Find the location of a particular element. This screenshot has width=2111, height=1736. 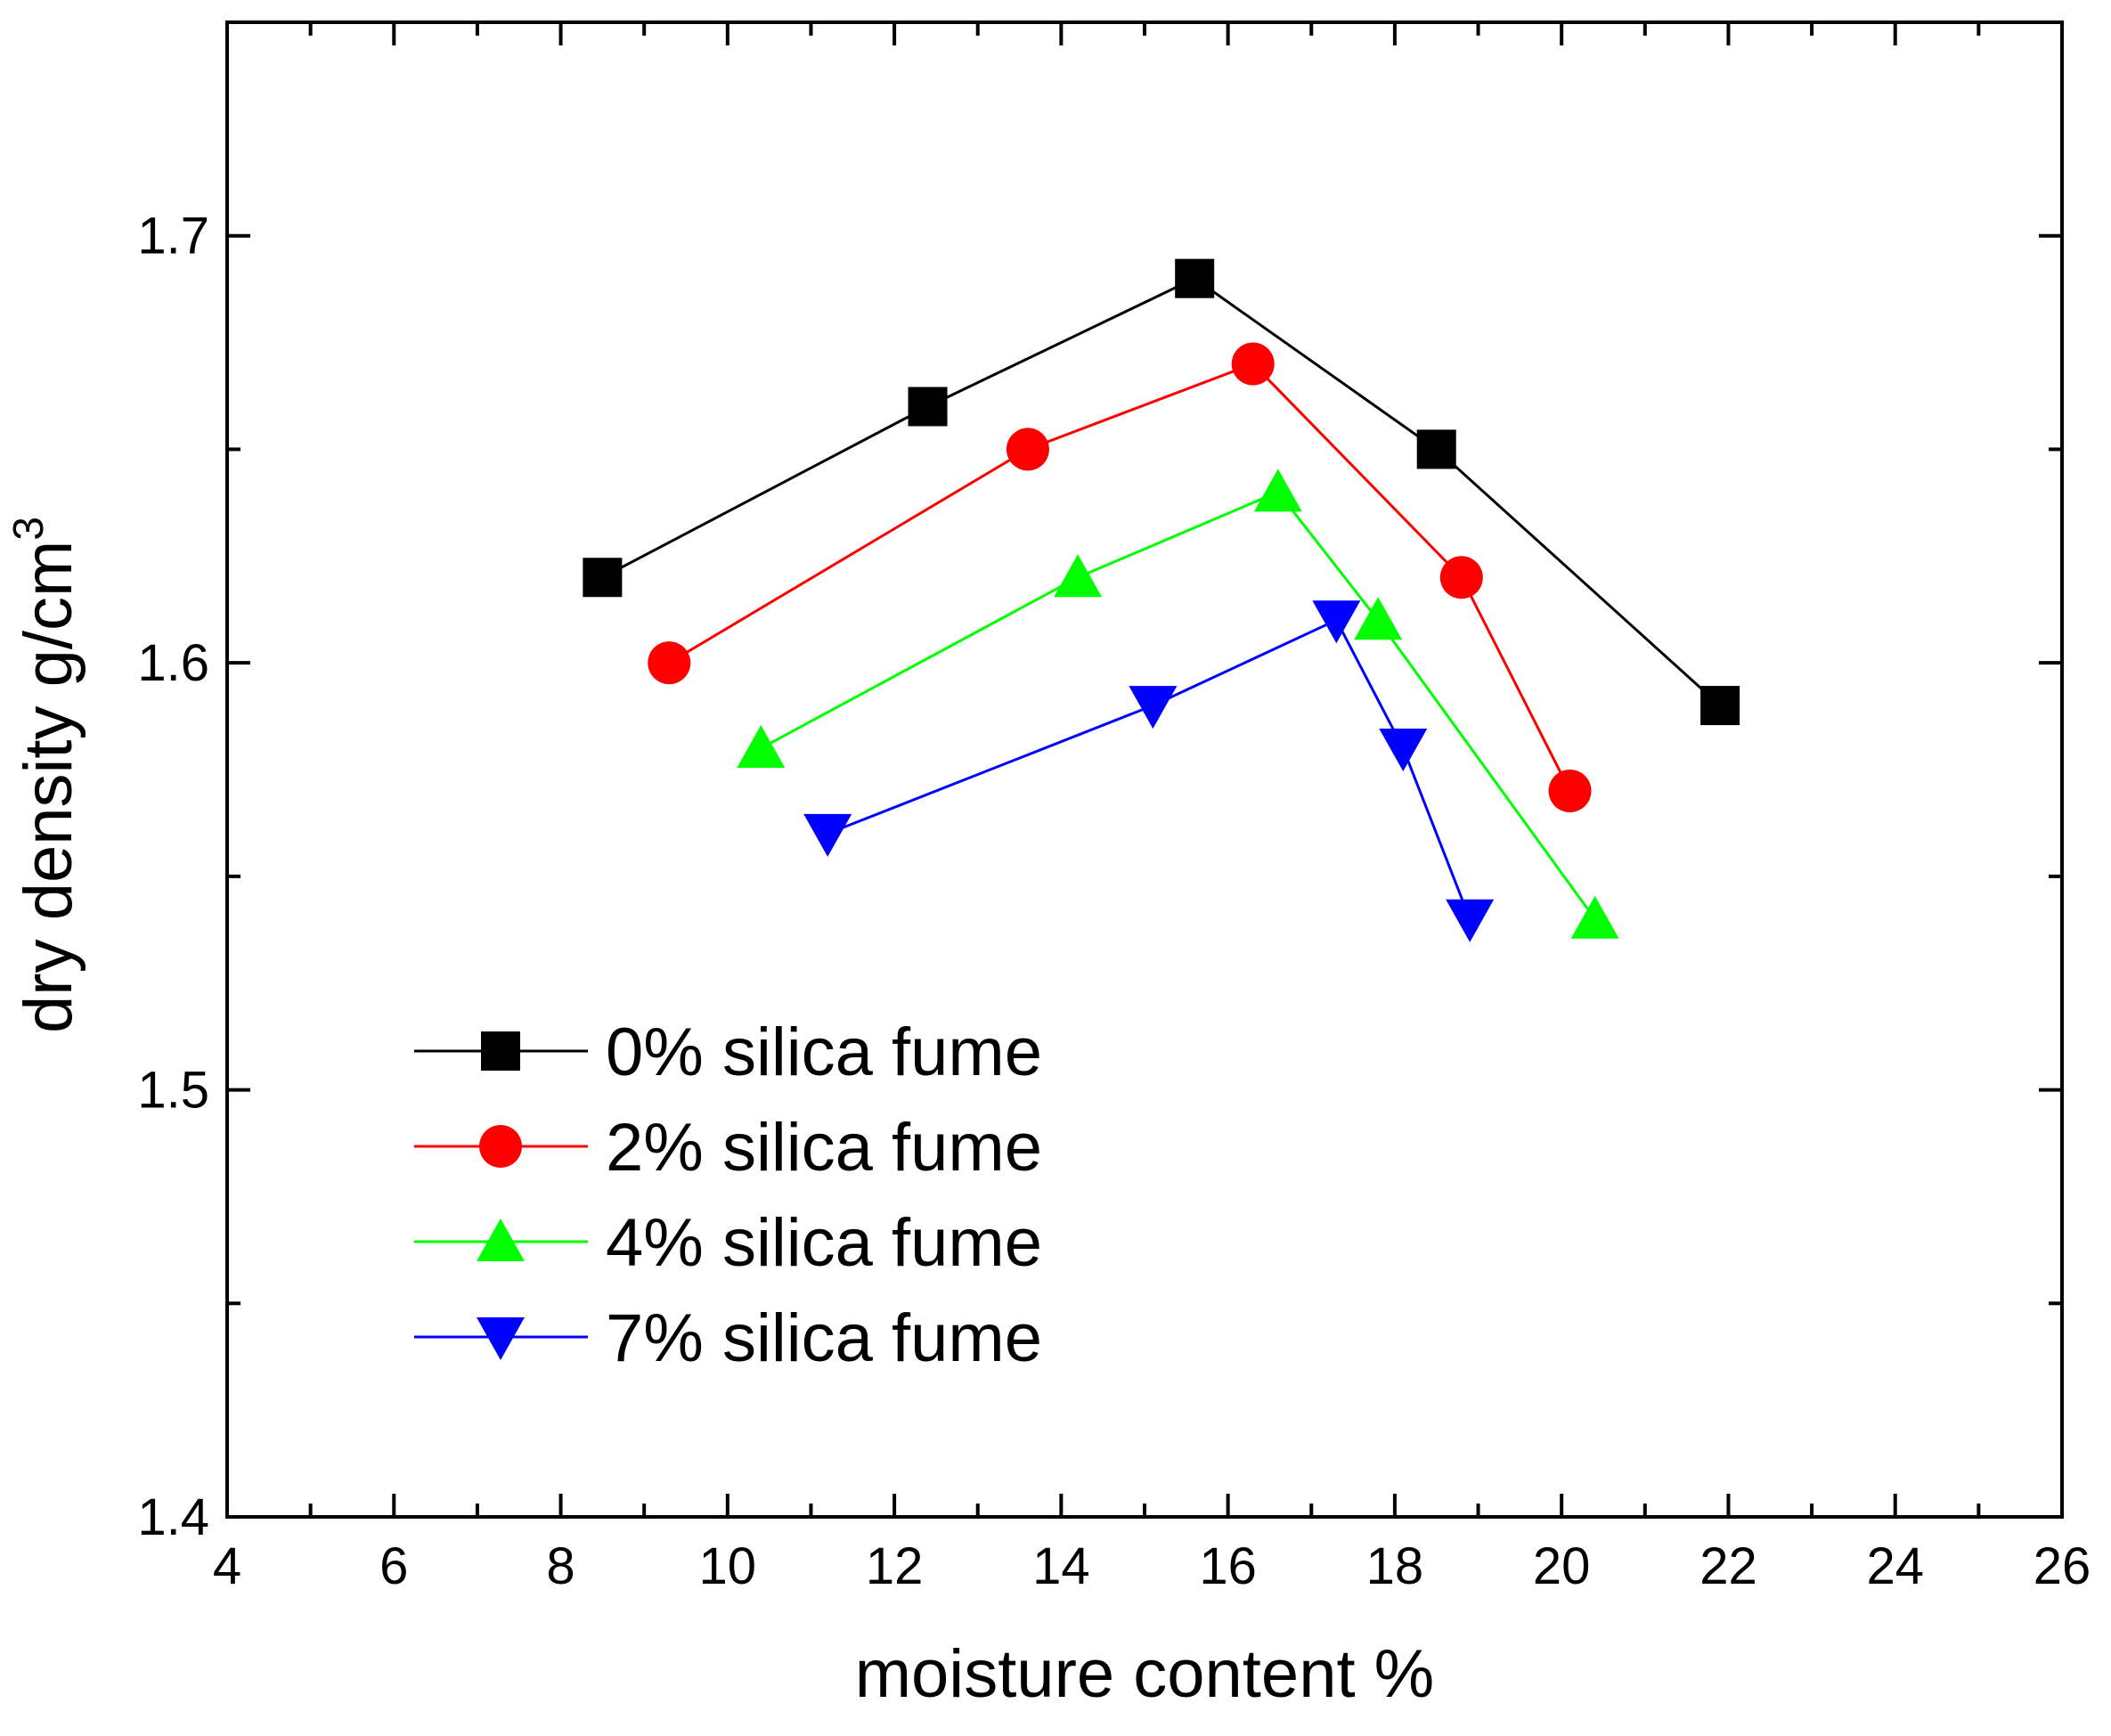

y-axis-label: dry density g/cm3 is located at coordinates (46, 775).